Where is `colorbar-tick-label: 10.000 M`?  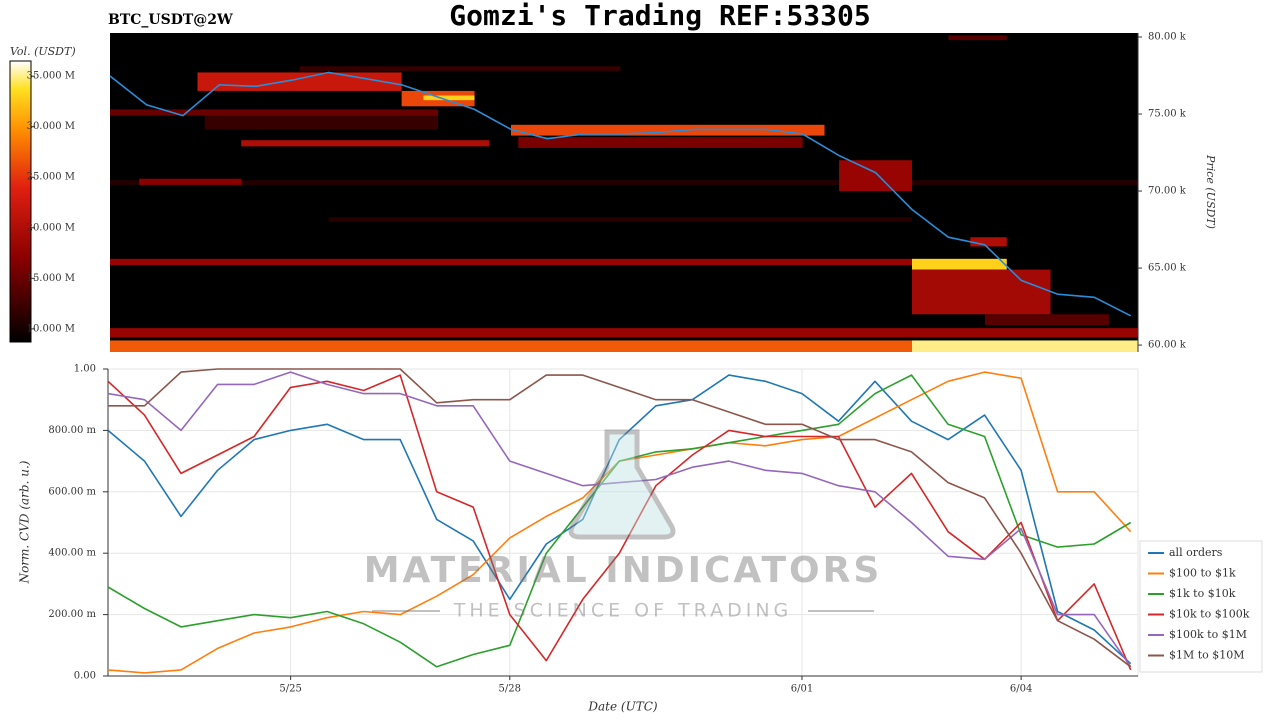
colorbar-tick-label: 10.000 M is located at coordinates (51, 328).